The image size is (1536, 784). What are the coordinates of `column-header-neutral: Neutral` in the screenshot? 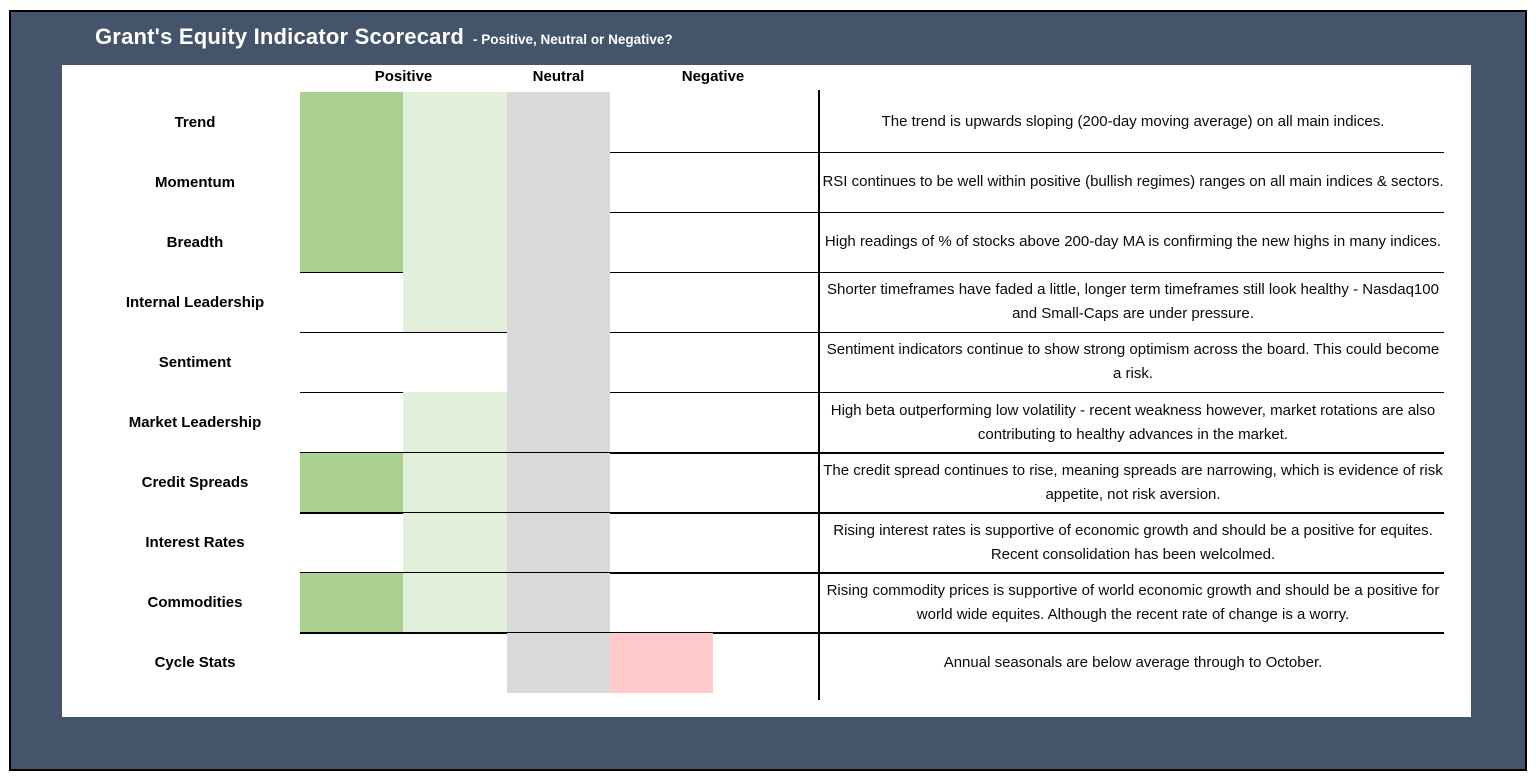 It's located at (558, 76).